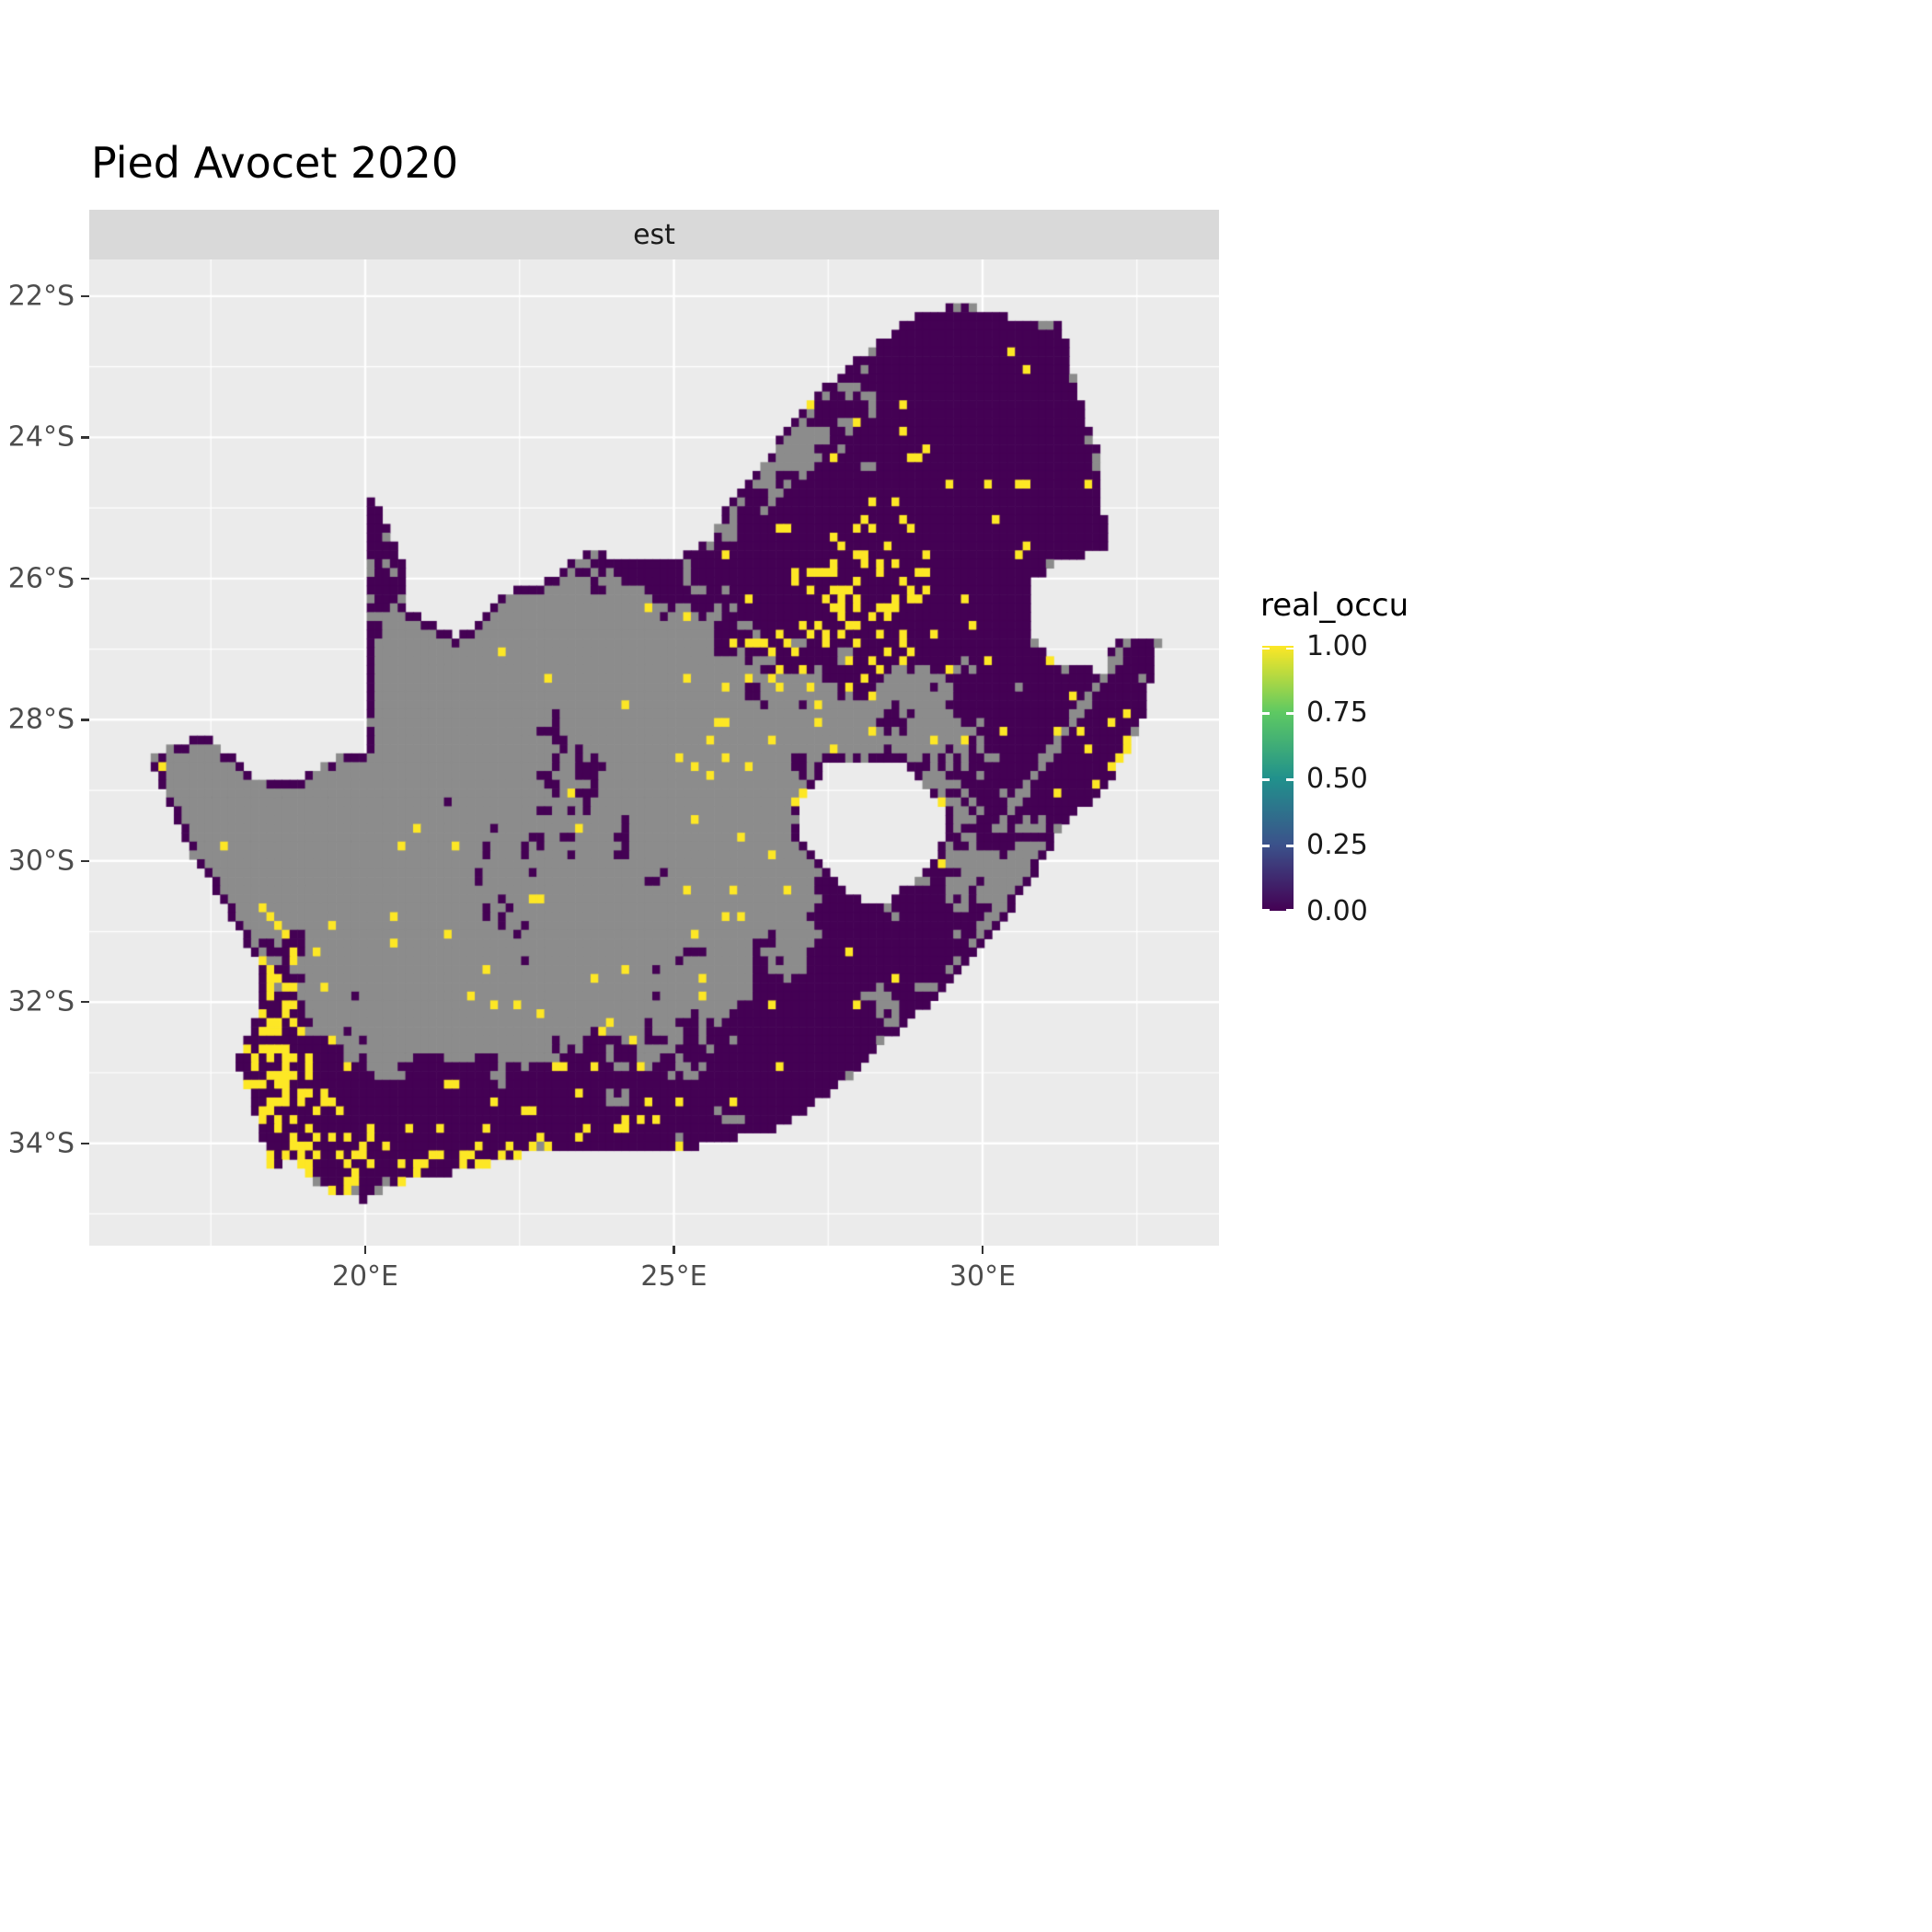  What do you see at coordinates (41, 578) in the screenshot?
I see `y-tick-label: 26°S` at bounding box center [41, 578].